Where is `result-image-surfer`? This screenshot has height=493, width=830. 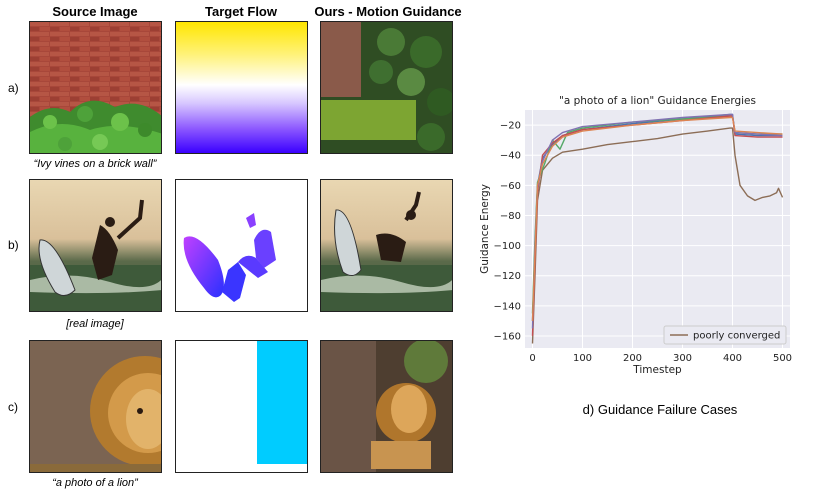
result-image-surfer is located at coordinates (386, 245).